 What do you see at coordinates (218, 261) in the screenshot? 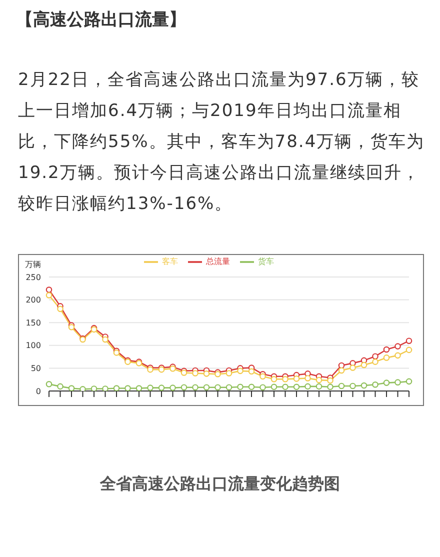
I see `legend-label: 总流量` at bounding box center [218, 261].